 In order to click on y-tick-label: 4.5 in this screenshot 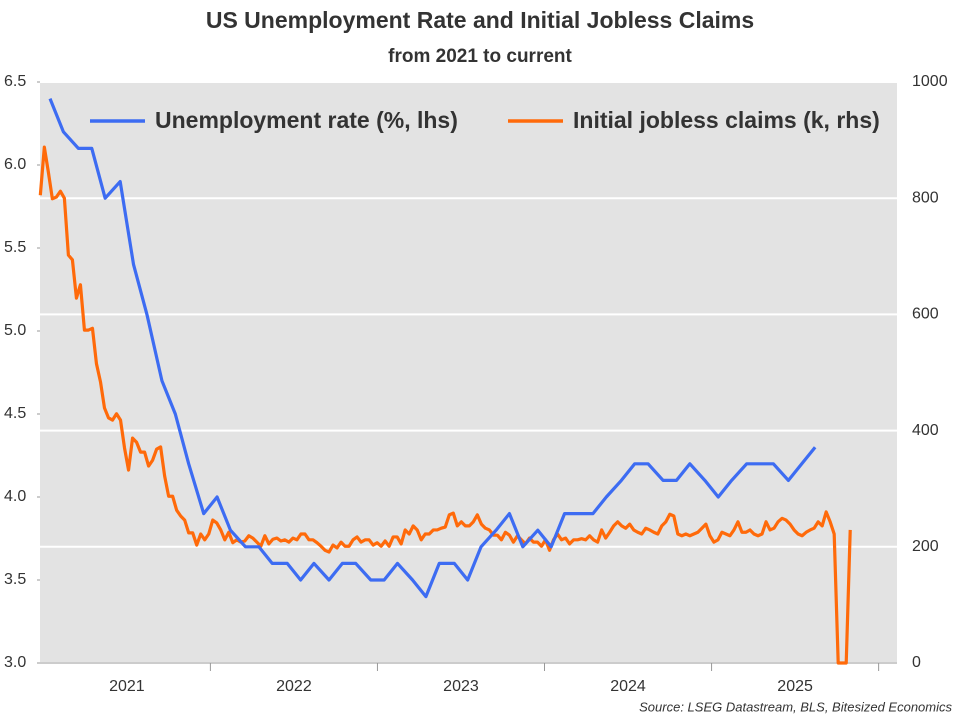, I will do `click(15, 413)`.